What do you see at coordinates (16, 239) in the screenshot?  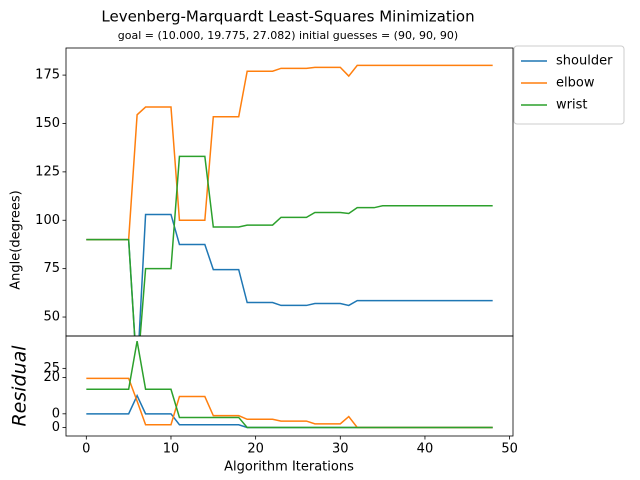 I see `y-axis-label: Angle(degrees)` at bounding box center [16, 239].